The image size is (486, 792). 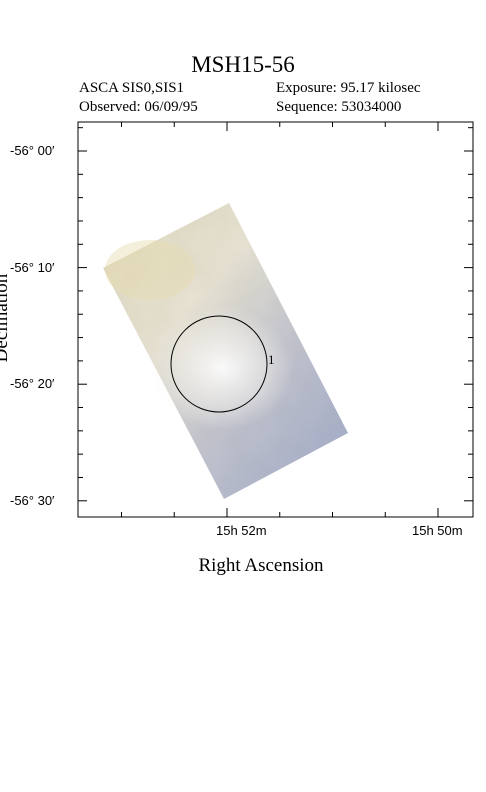 I want to click on x-tick-label: 15h 52m, so click(x=241, y=530).